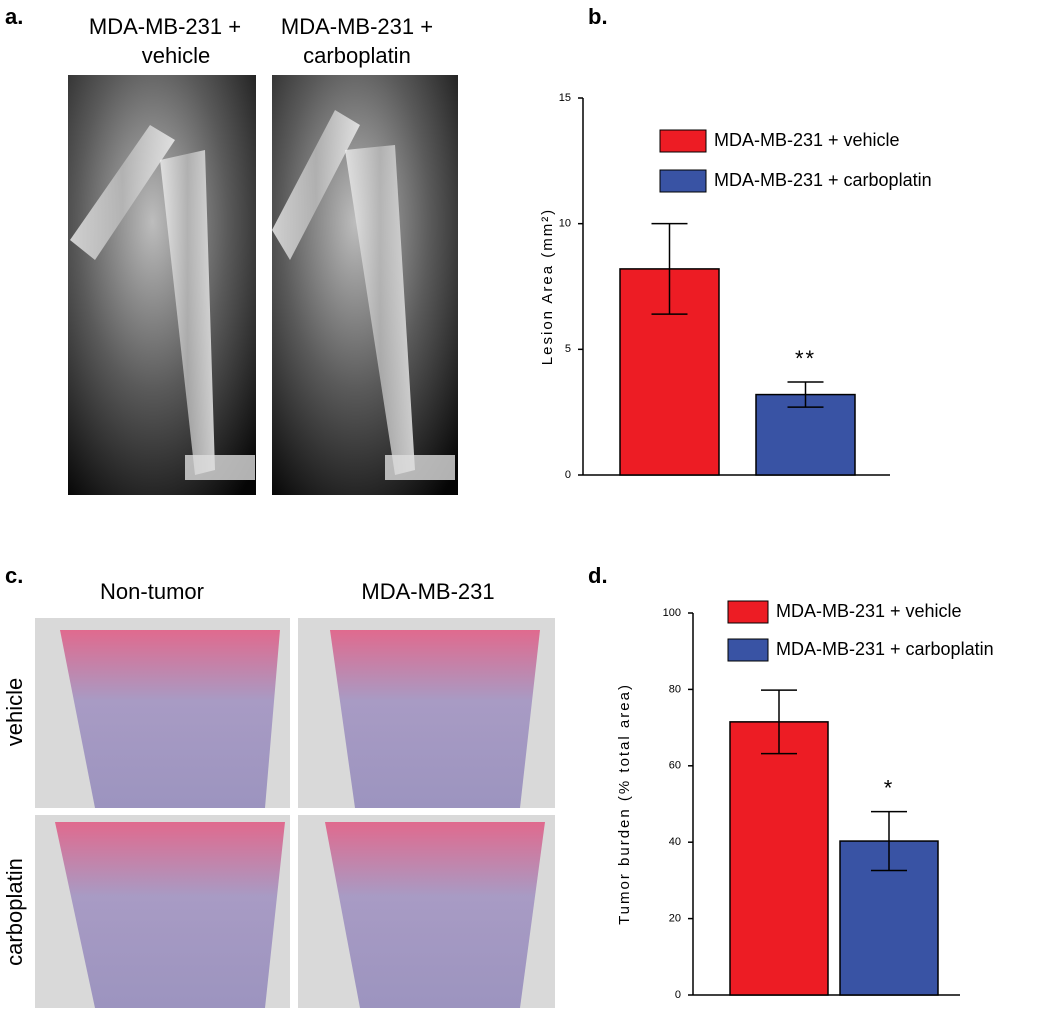 The image size is (1046, 1011). I want to click on y-tick-label: 40, so click(675, 842).